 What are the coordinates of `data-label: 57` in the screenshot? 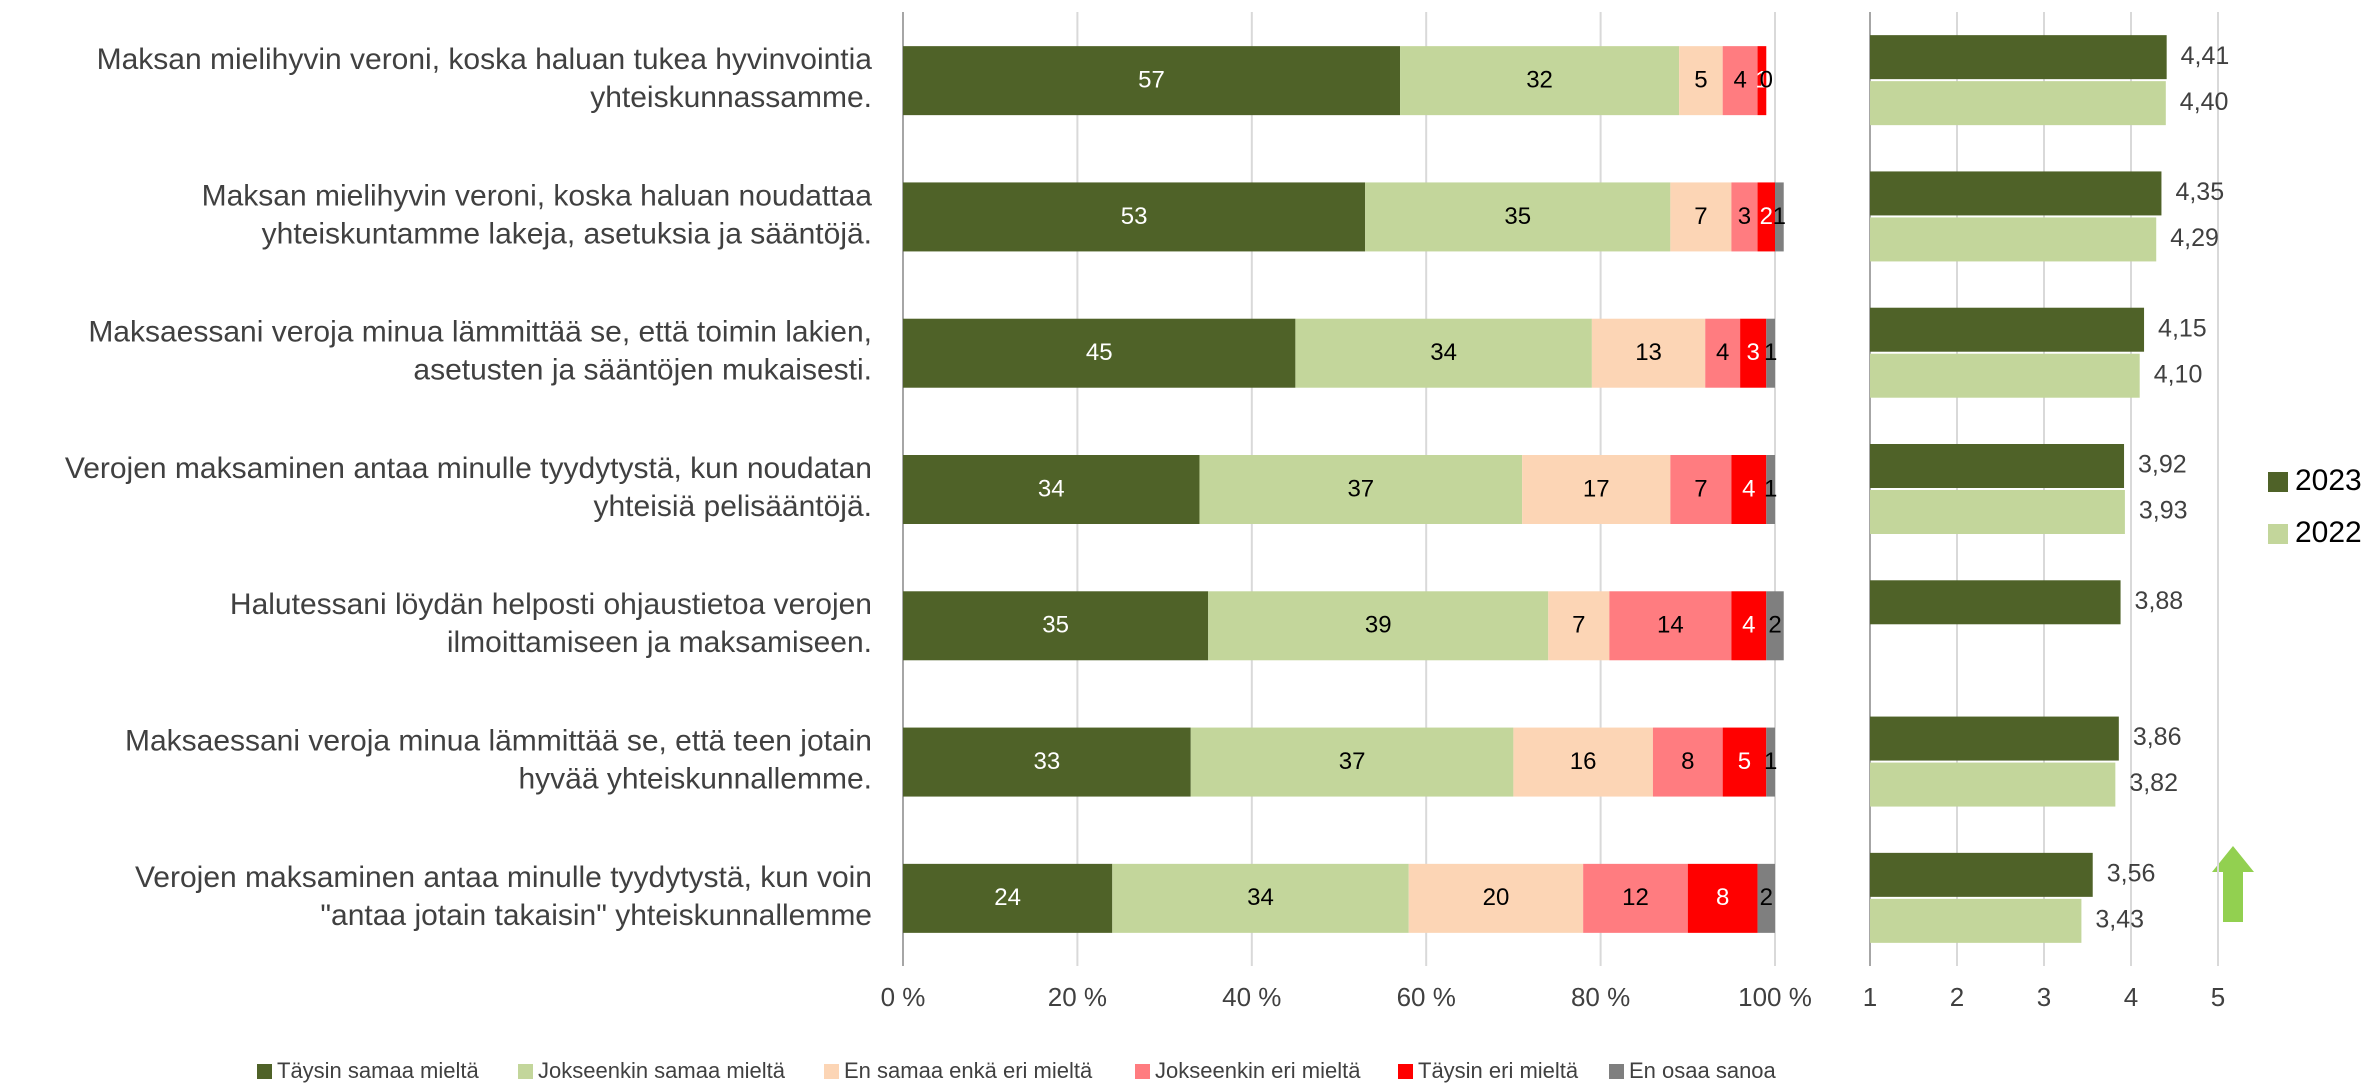 It's located at (1151, 79).